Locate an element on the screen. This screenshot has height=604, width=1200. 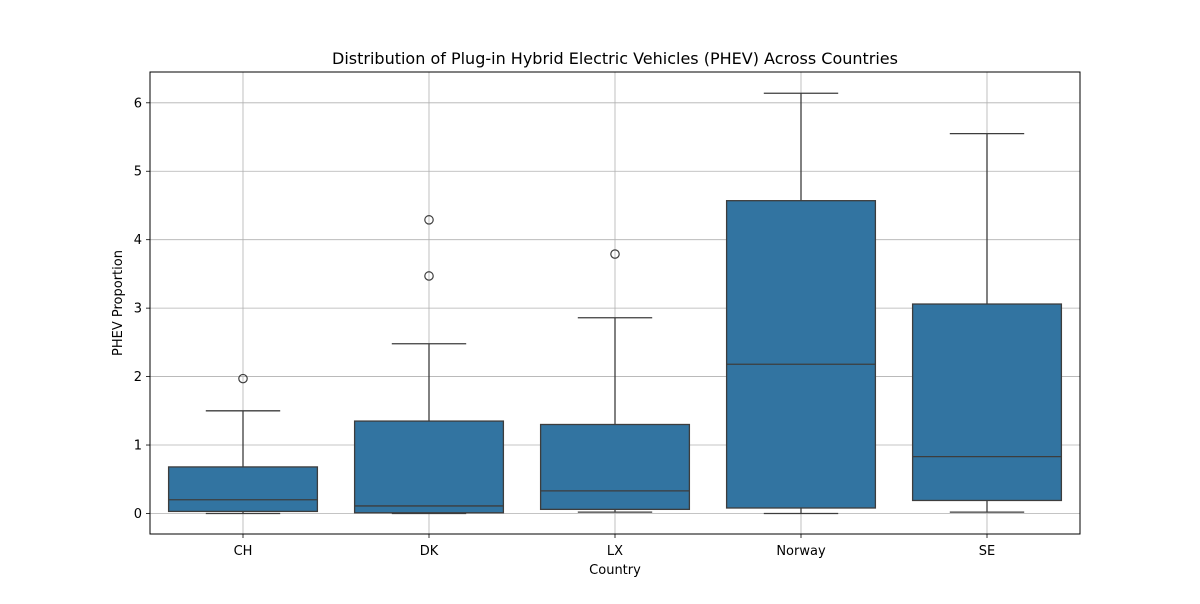
x-axis-label: Country is located at coordinates (615, 570).